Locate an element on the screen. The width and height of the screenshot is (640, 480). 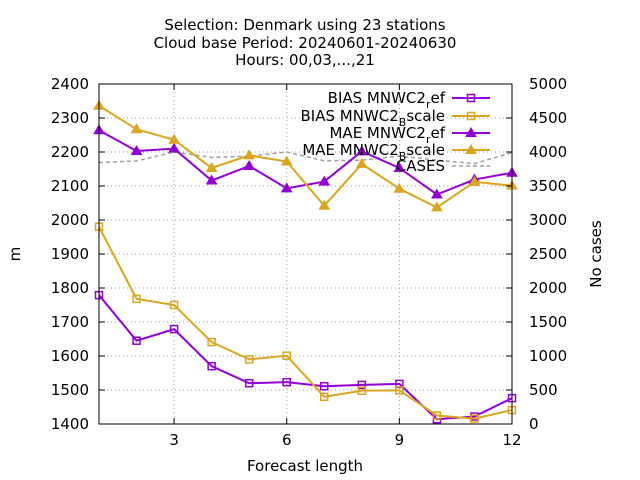
legend-entry: MAE MNWC2ref is located at coordinates (409, 135).